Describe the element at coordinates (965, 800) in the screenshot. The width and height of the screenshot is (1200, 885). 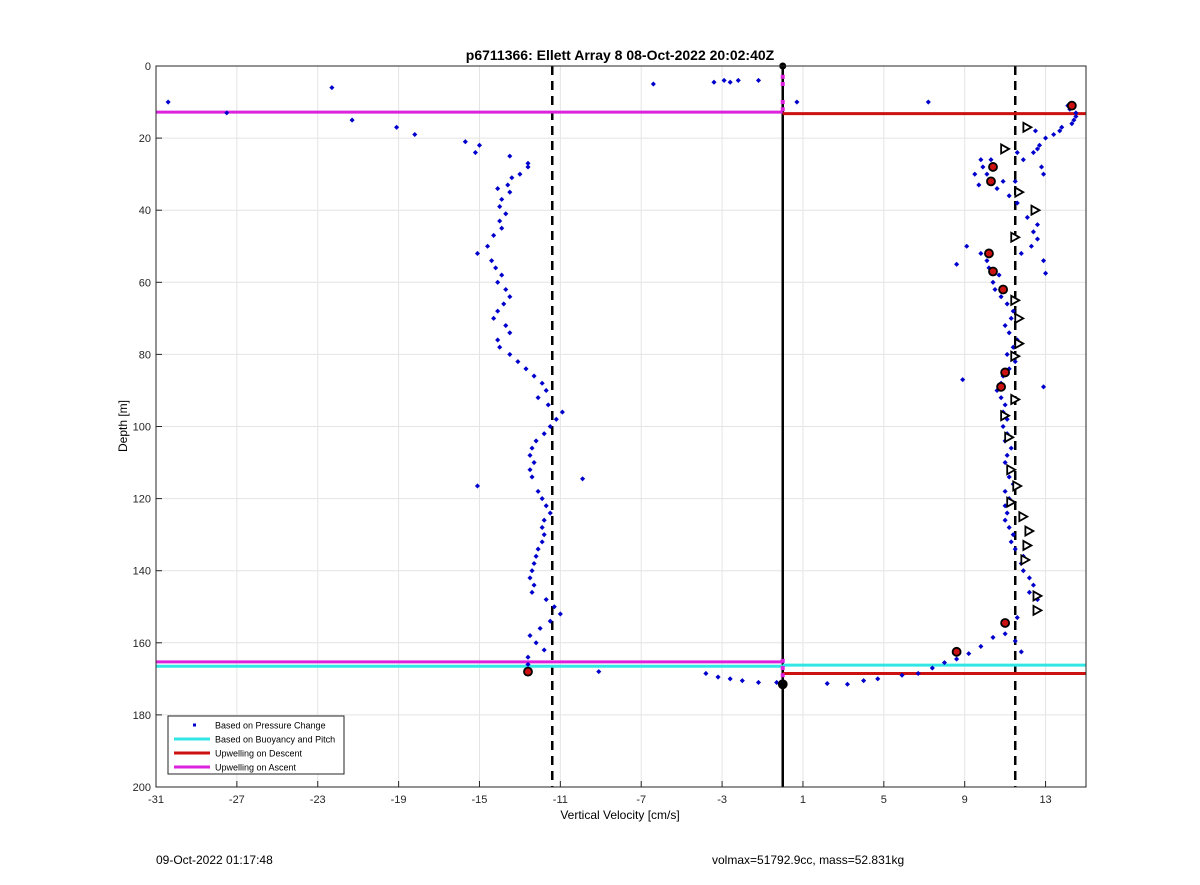
I see `x-tick-label: 9` at that location.